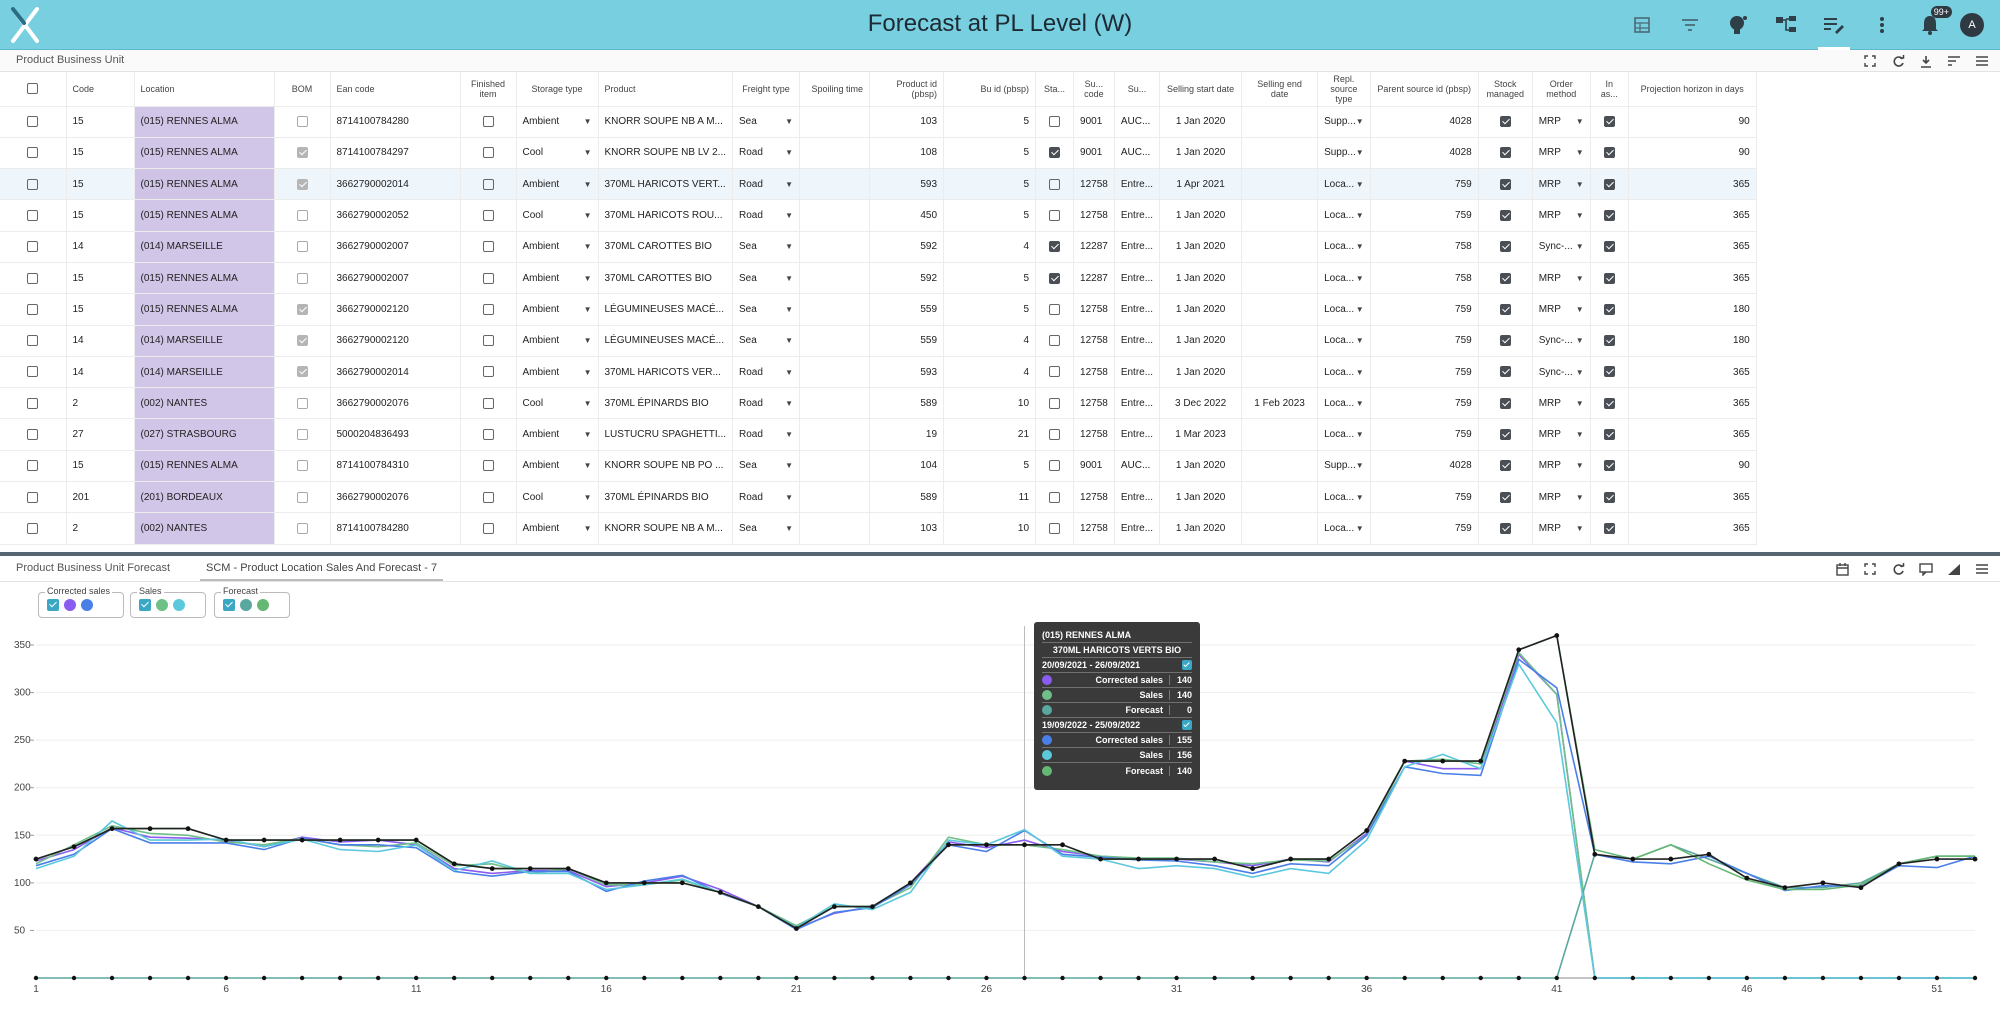 The height and width of the screenshot is (1027, 2000). What do you see at coordinates (1692, 89) in the screenshot?
I see `col-header: Projection horizon in days` at bounding box center [1692, 89].